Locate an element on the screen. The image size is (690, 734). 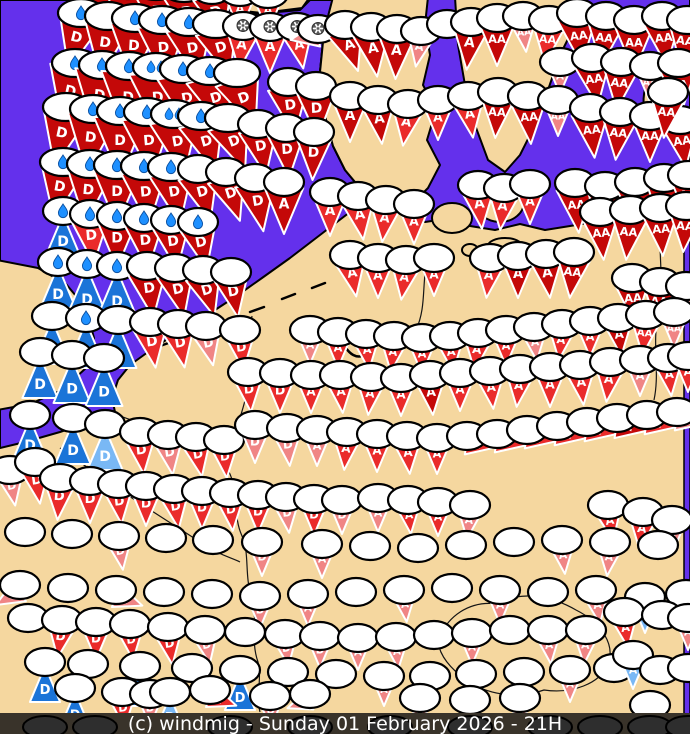
frisian-island-mark is located at coordinates (288, 296).